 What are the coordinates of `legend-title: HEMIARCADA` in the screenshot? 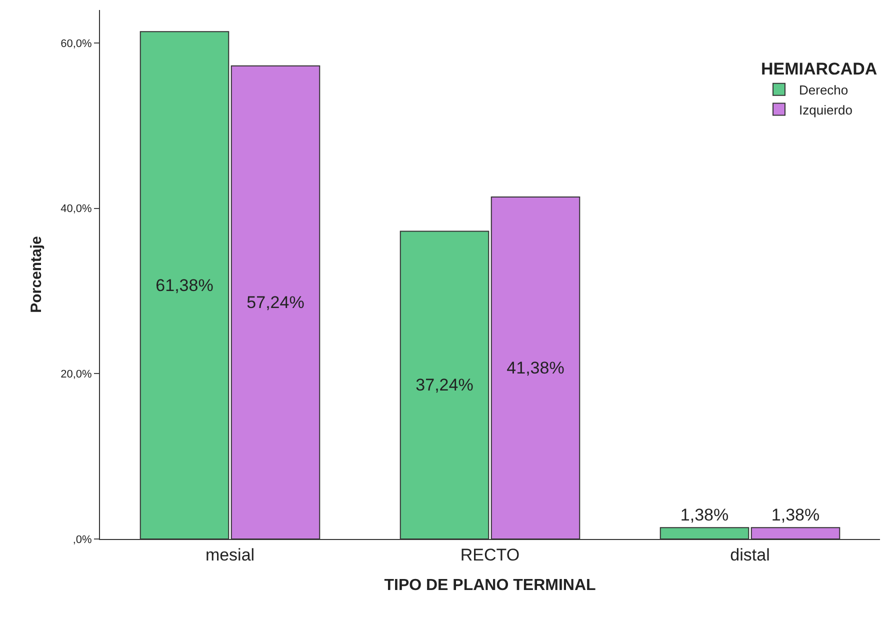 It's located at (819, 68).